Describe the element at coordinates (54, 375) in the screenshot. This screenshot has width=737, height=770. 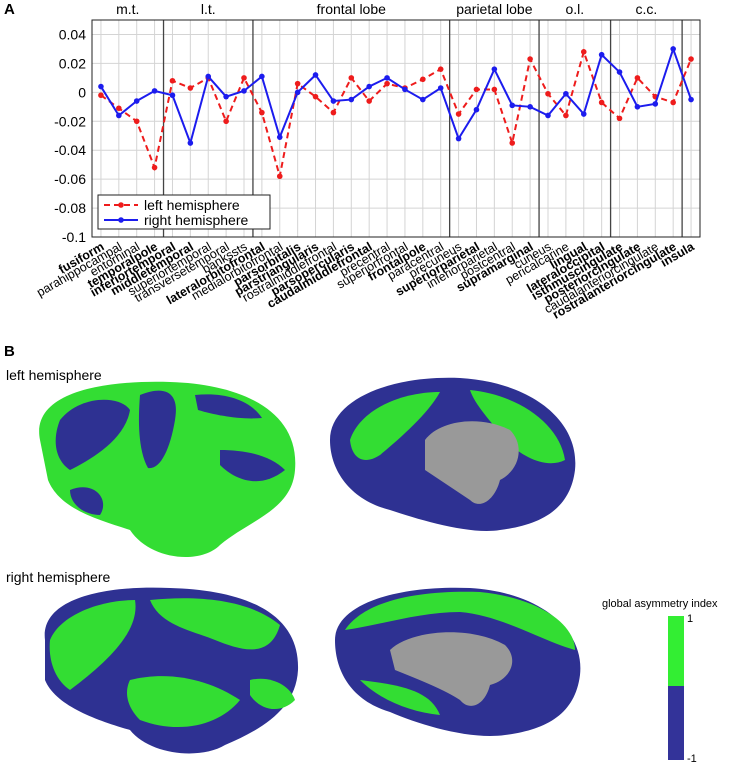
I see `row-label: left hemisphere` at that location.